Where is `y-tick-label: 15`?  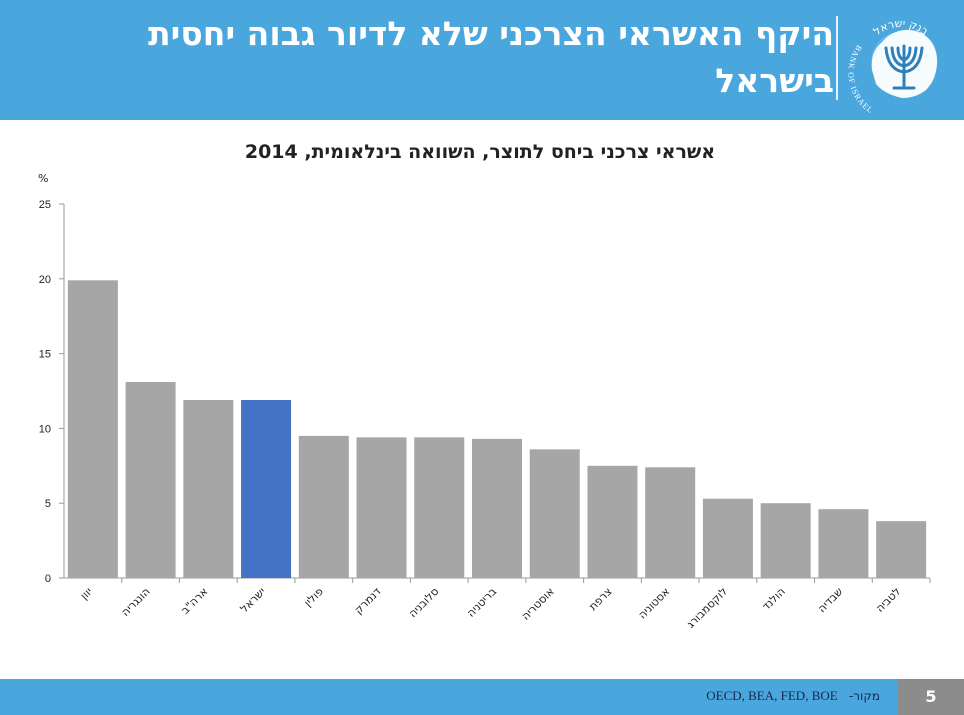 y-tick-label: 15 is located at coordinates (45, 355).